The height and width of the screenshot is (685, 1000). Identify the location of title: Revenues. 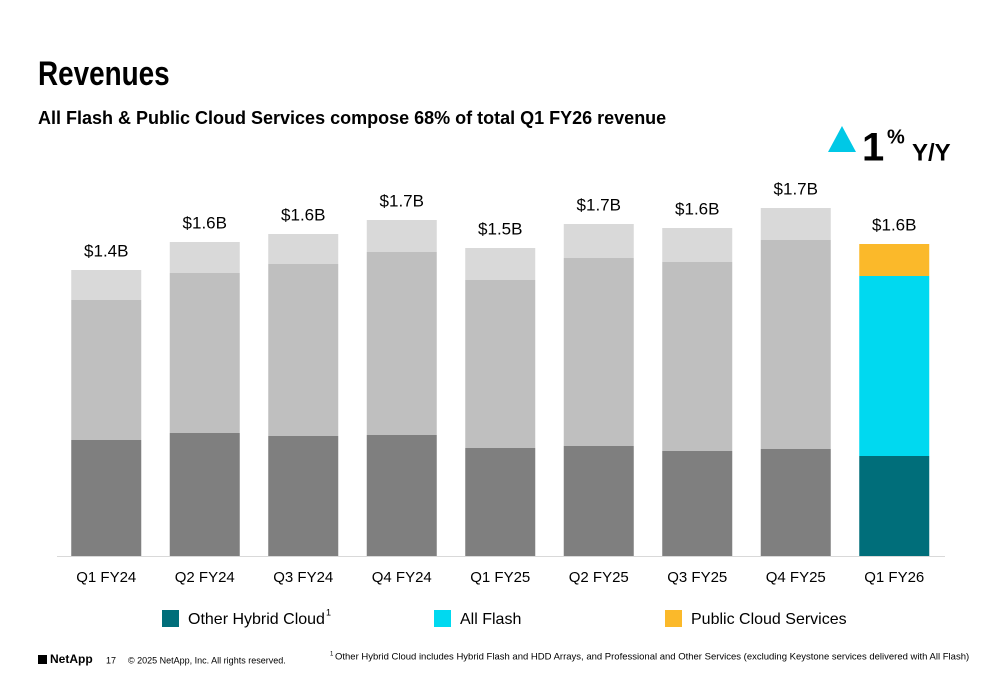
(104, 73).